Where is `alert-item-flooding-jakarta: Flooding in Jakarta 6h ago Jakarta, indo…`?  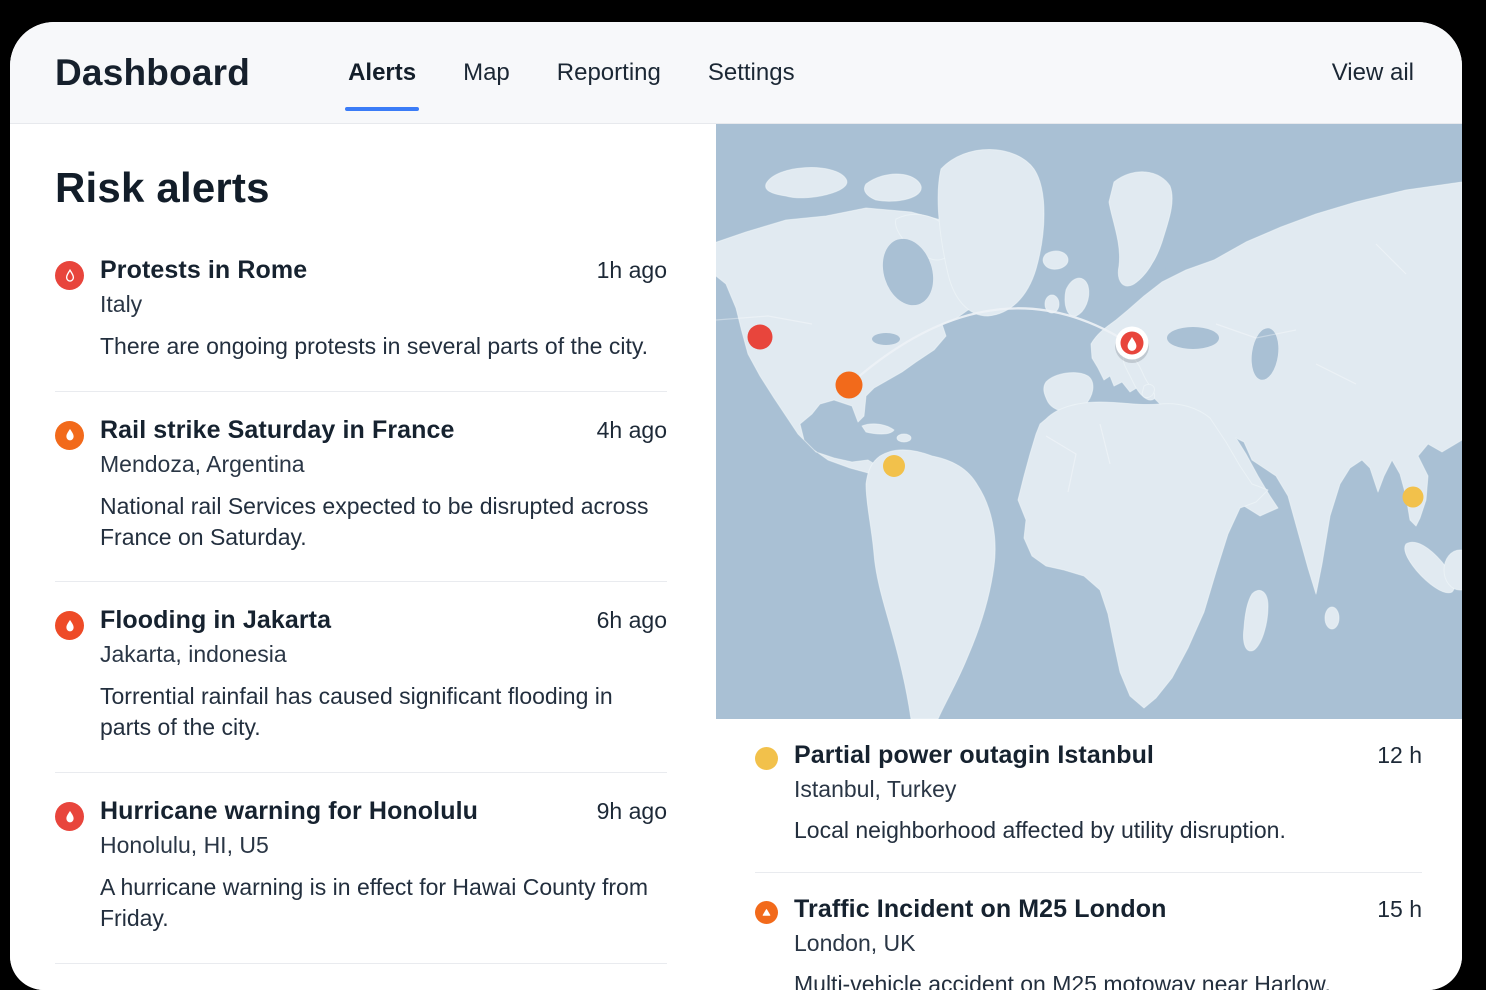 alert-item-flooding-jakarta: Flooding in Jakarta 6h ago Jakarta, indo… is located at coordinates (361, 678).